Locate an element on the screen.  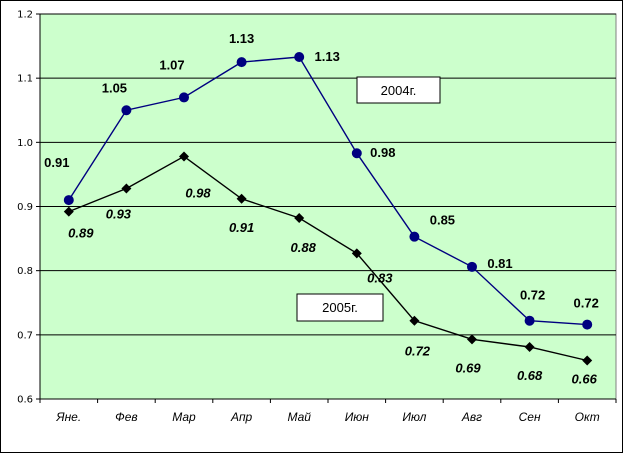
y-tick-label: 1.2 is located at coordinates (25, 15).